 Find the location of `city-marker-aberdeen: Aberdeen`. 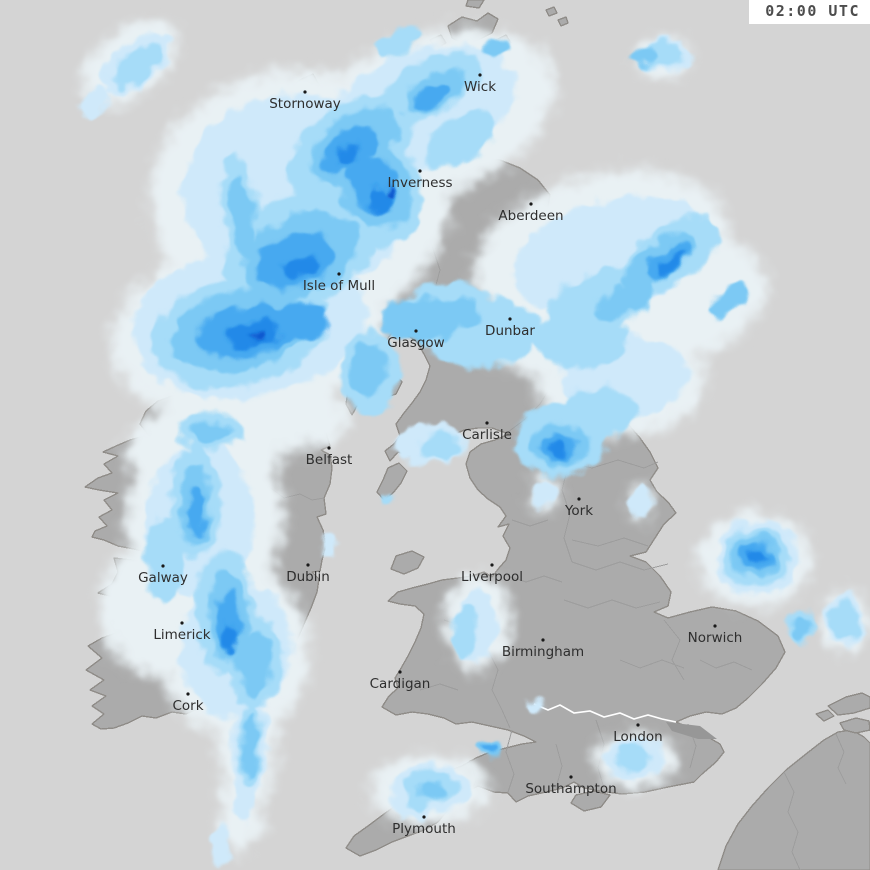

city-marker-aberdeen: Aberdeen is located at coordinates (531, 213).